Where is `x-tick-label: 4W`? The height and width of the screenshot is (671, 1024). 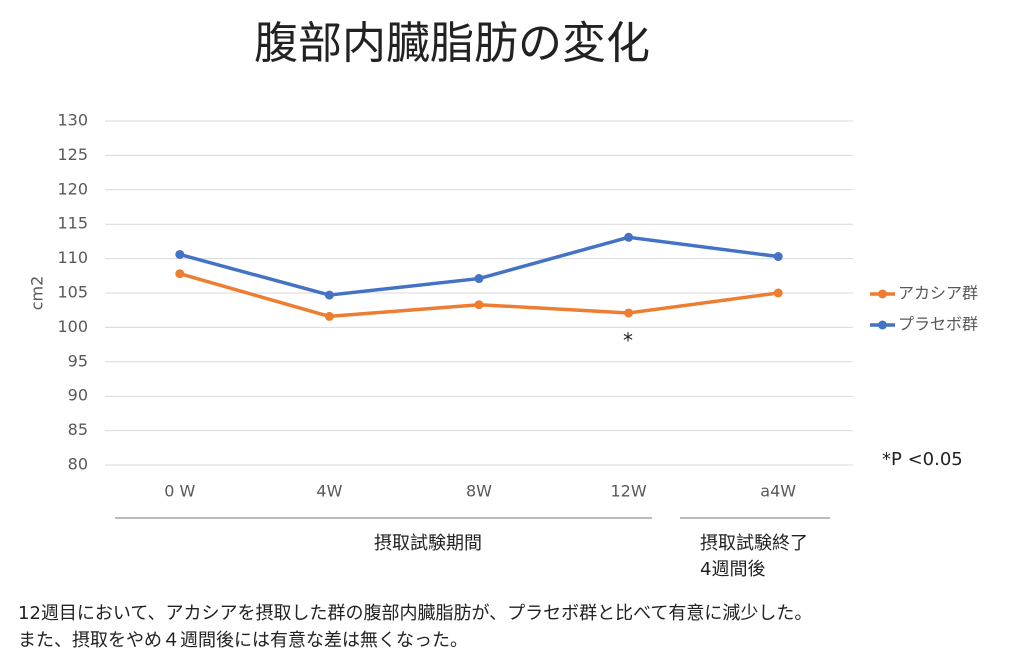 x-tick-label: 4W is located at coordinates (329, 491).